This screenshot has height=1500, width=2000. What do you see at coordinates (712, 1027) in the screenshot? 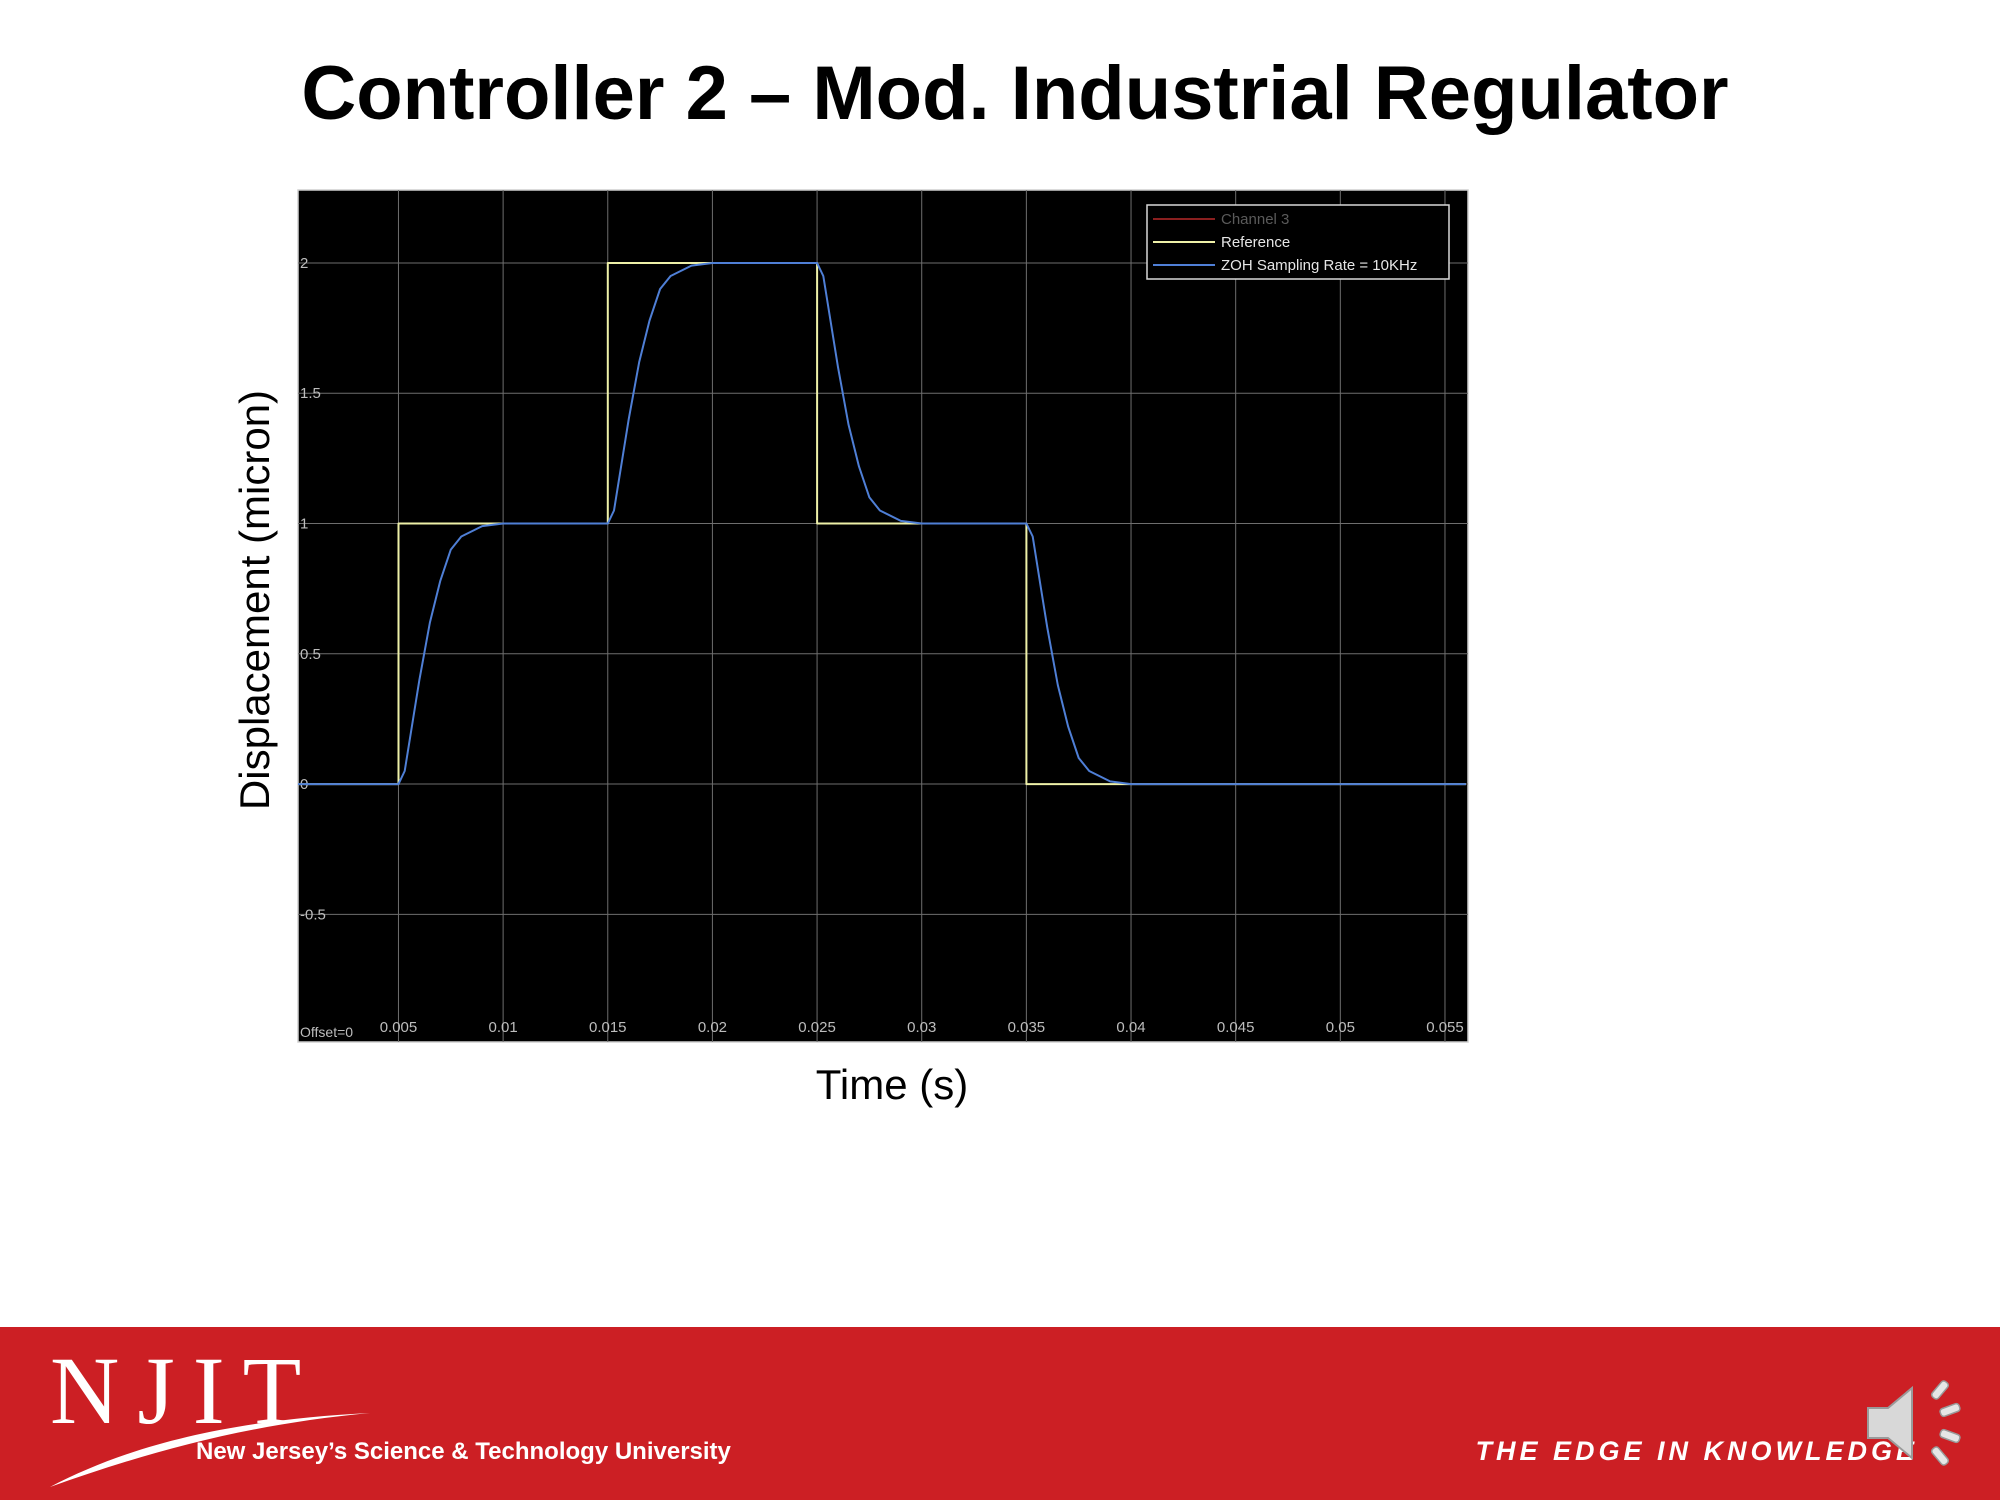
I see `x-tick-label: 0.02` at bounding box center [712, 1027].